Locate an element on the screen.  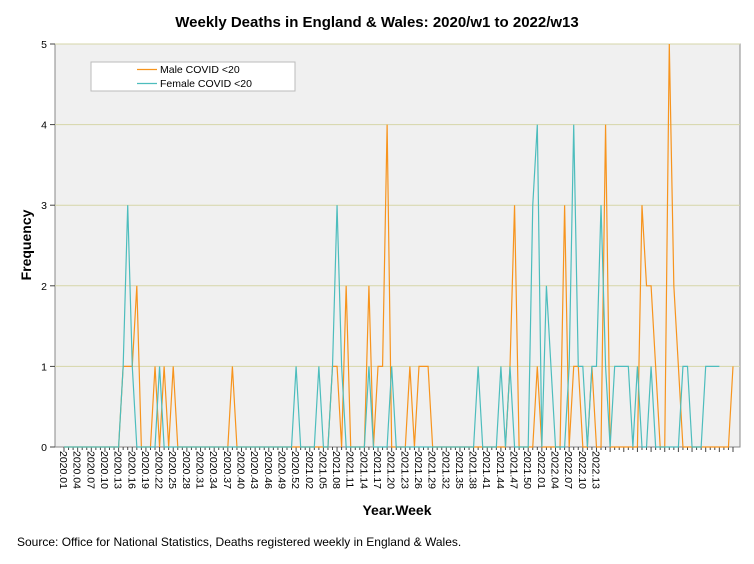
y-tick-label-3: 3 is located at coordinates (44, 206).